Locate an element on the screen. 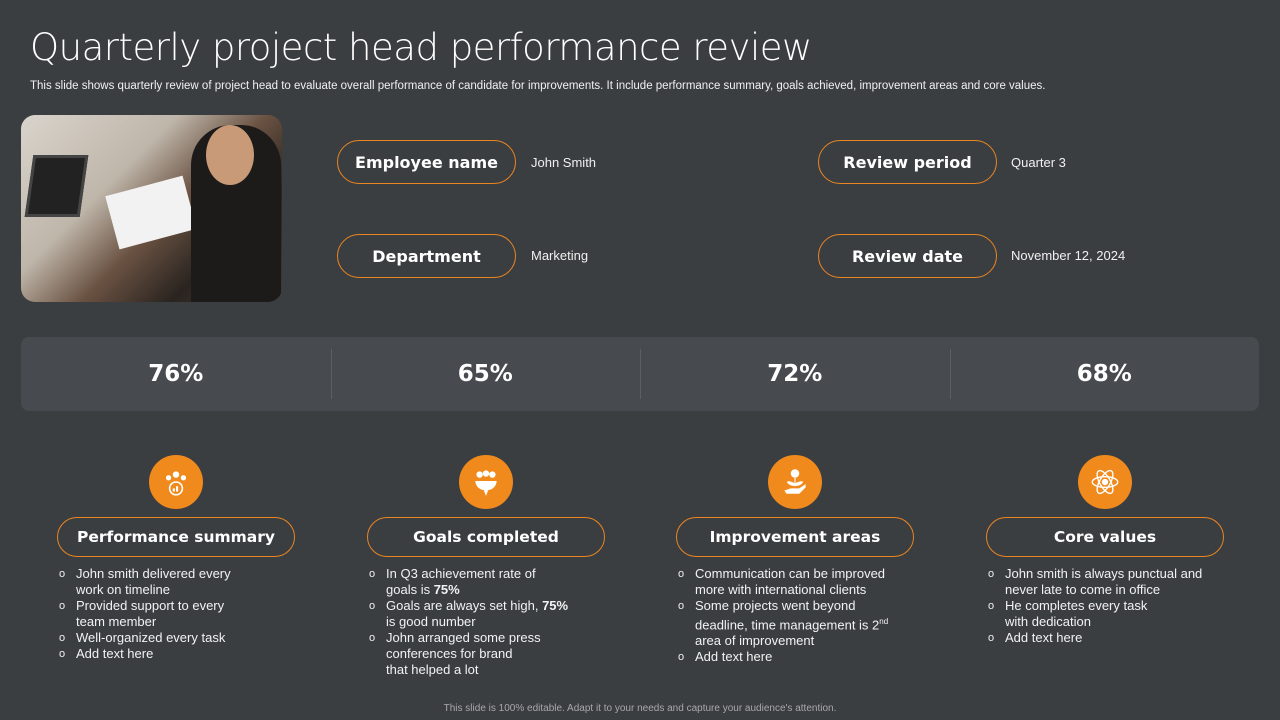 The height and width of the screenshot is (720, 1280). percentage-performance: 76% is located at coordinates (176, 374).